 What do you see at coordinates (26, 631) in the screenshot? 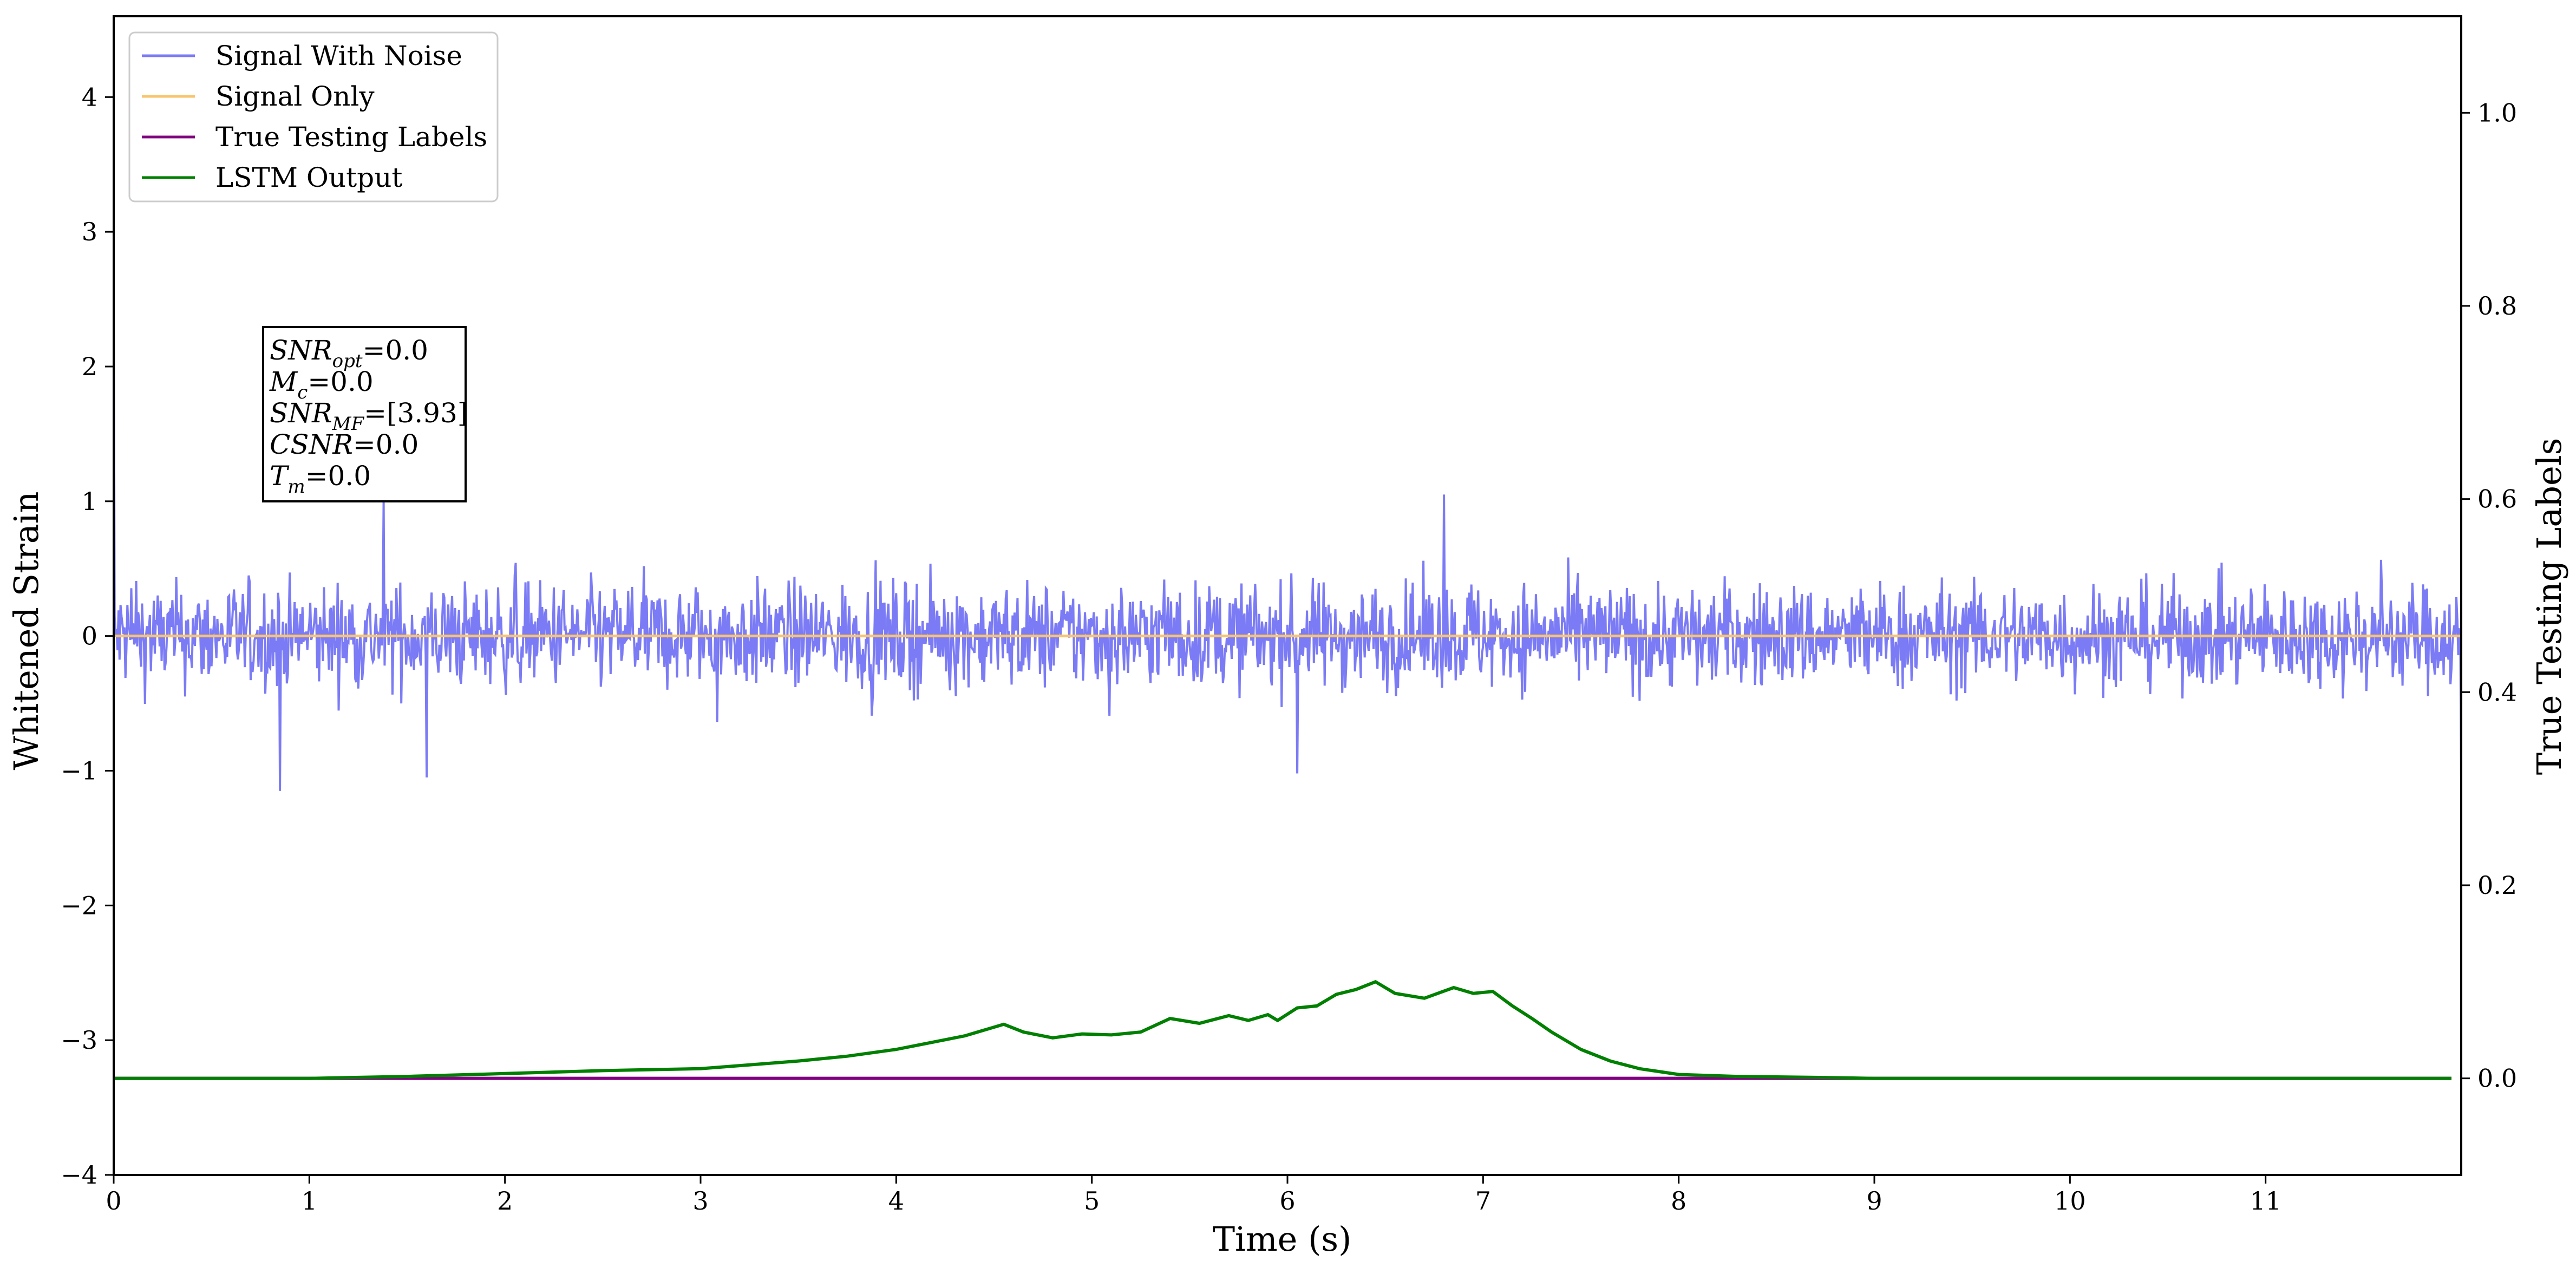
I see `y-axis-label-left: Whitened Strain` at bounding box center [26, 631].